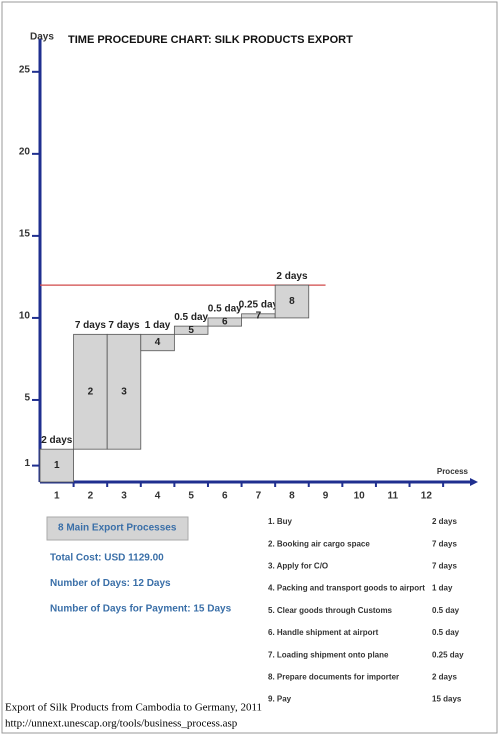 The height and width of the screenshot is (736, 500). I want to click on x-tick-label: 3, so click(124, 496).